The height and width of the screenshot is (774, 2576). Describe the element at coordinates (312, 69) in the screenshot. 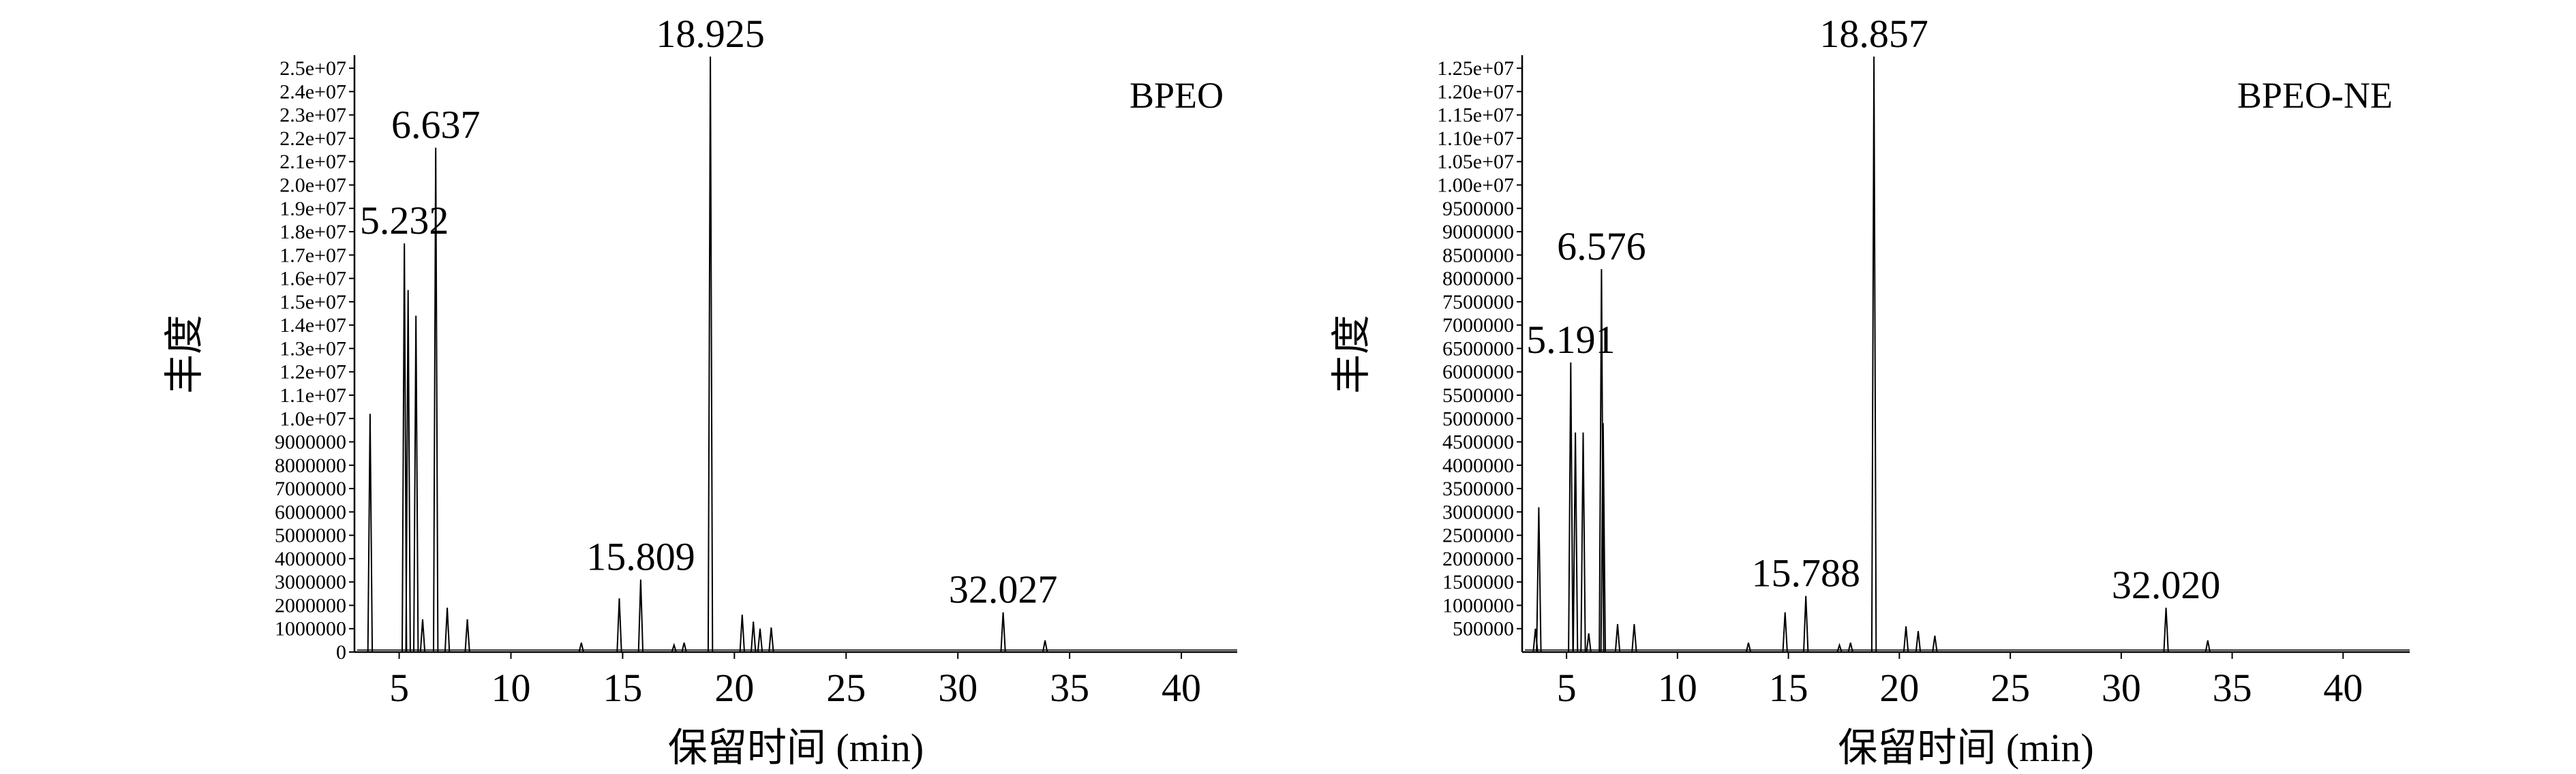

I see `y-tick-label: 2.5e+07` at that location.